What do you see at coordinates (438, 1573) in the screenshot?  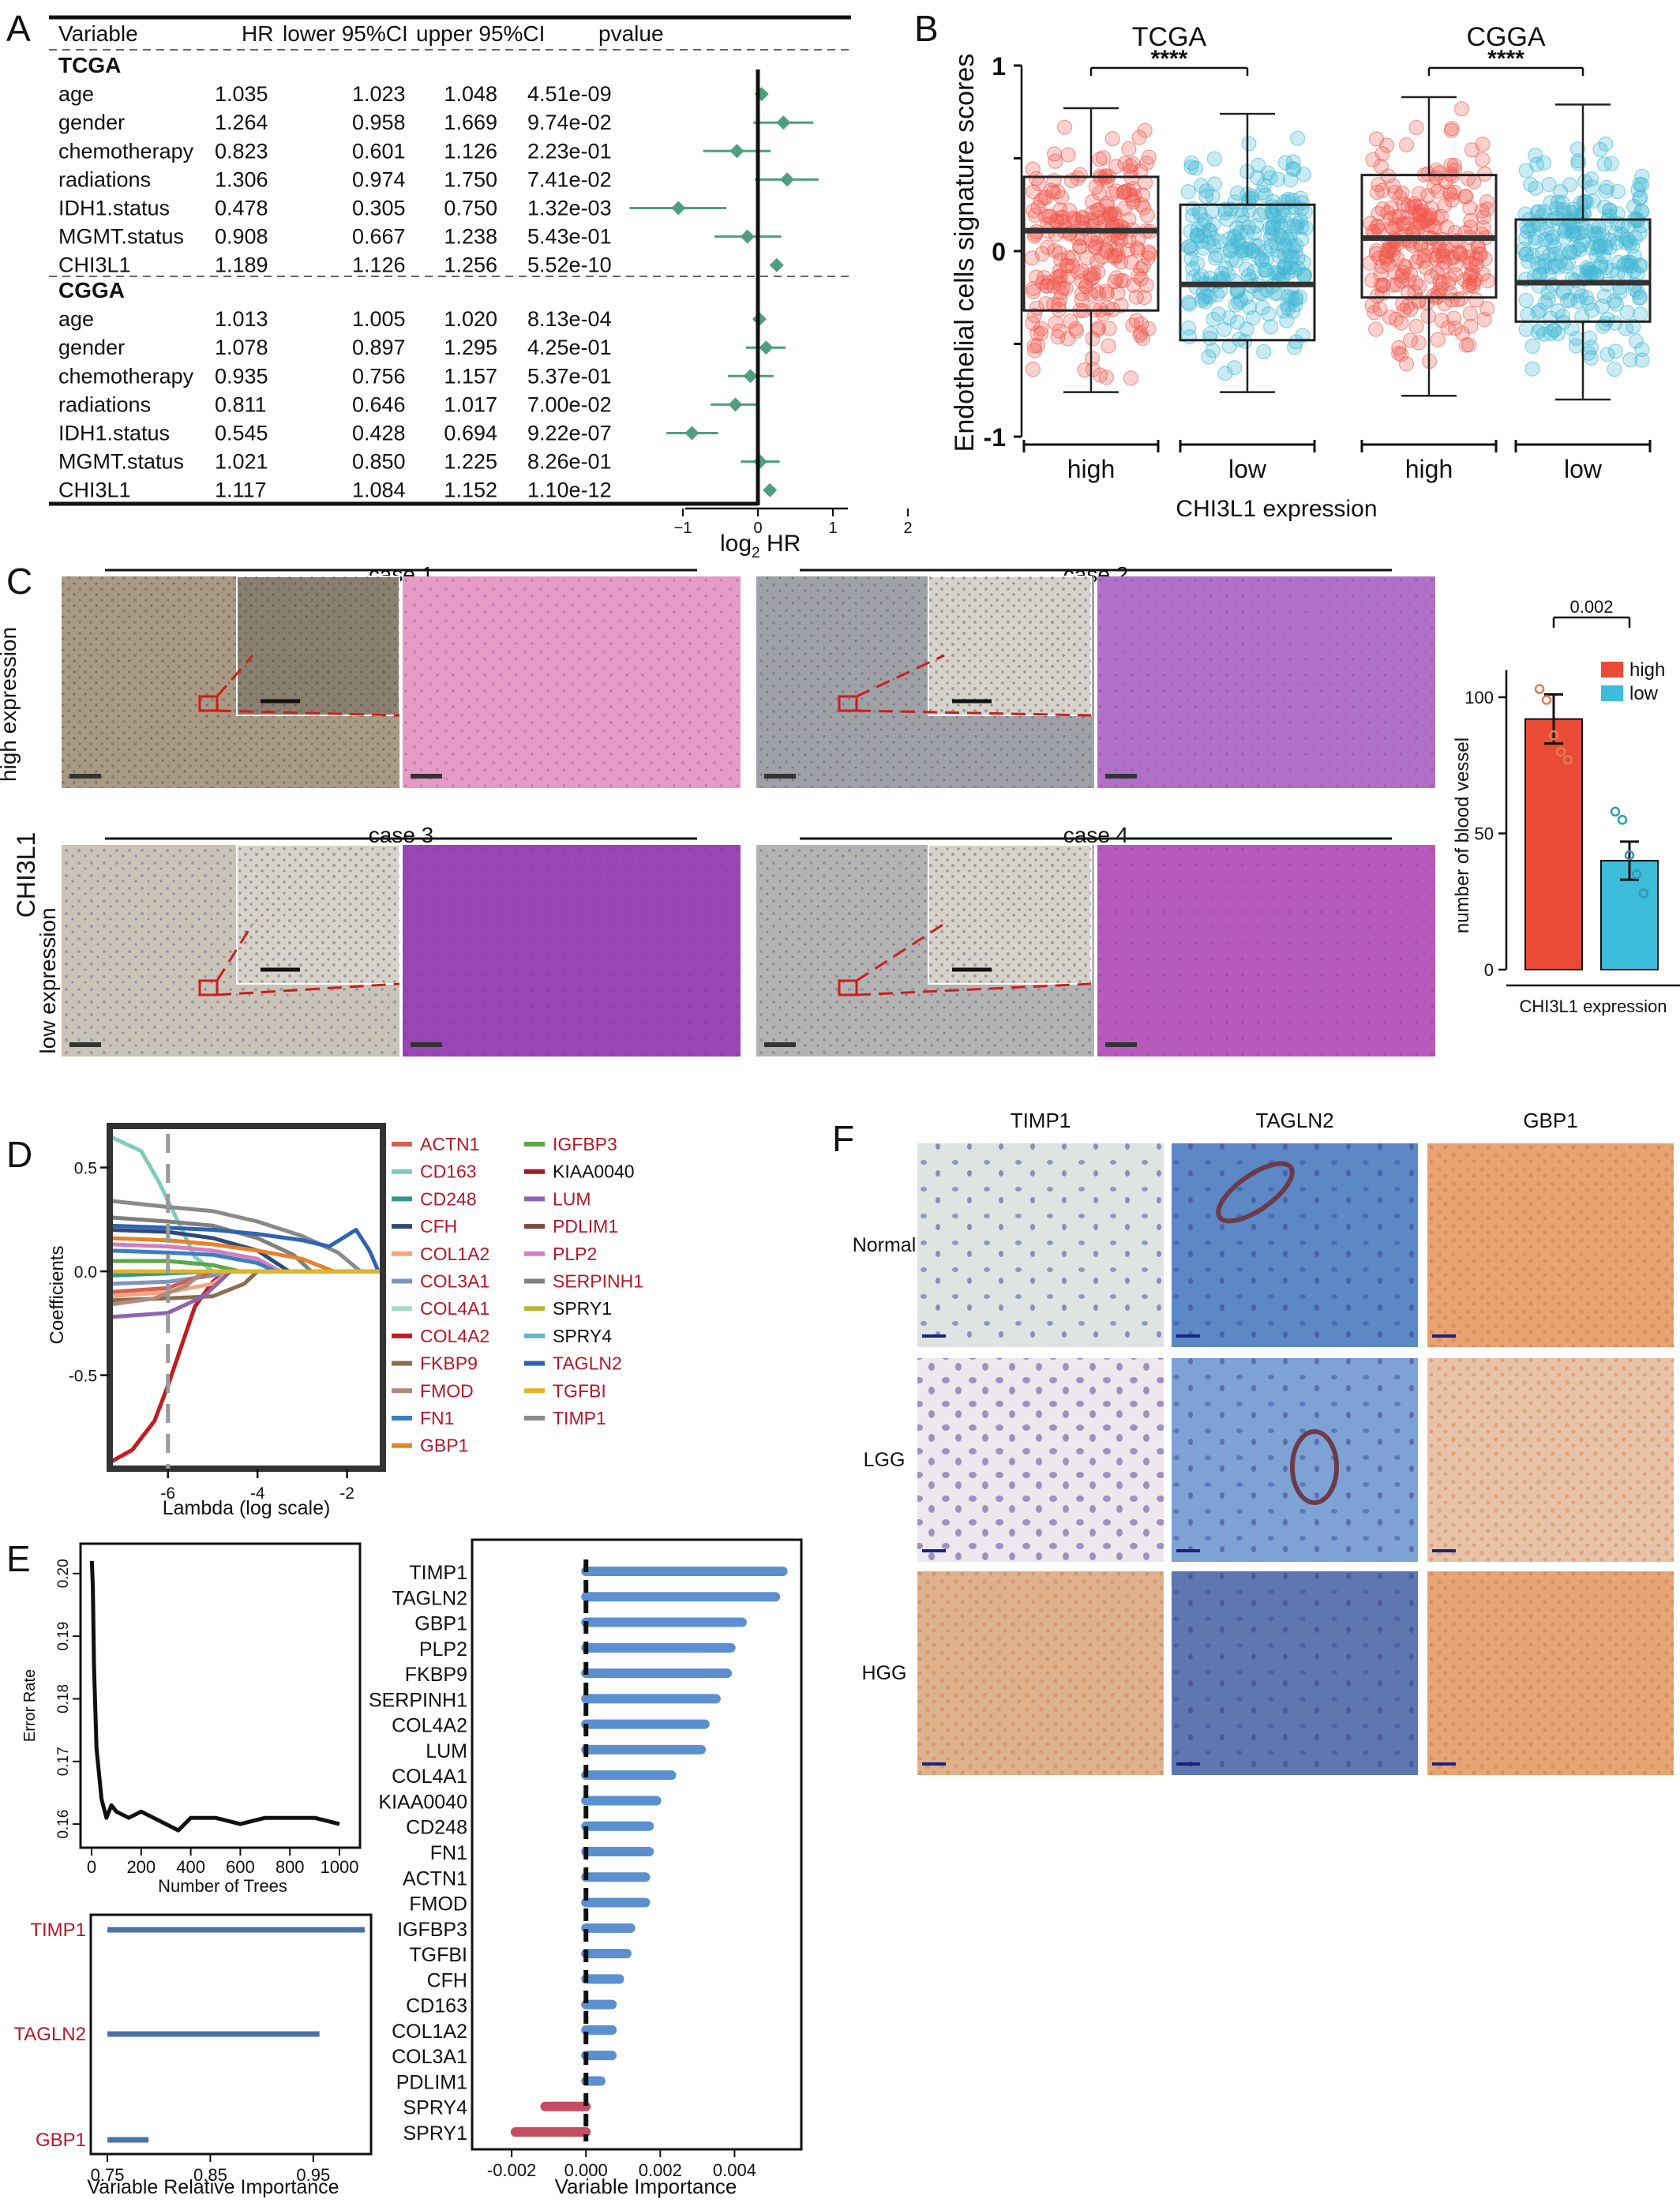 I see `e-imp-label: TIMP1` at bounding box center [438, 1573].